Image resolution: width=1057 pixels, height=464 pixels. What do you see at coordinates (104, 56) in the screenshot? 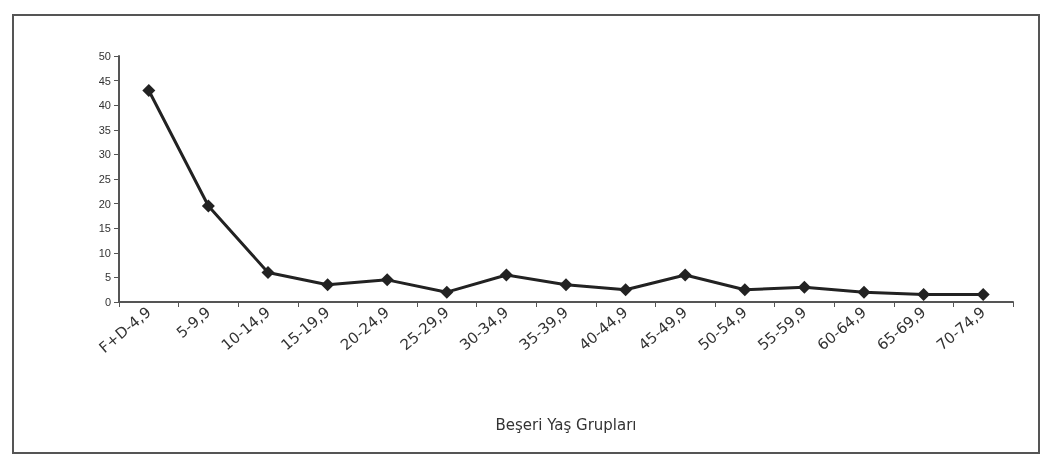
I see `y-tick-label: 50` at bounding box center [104, 56].